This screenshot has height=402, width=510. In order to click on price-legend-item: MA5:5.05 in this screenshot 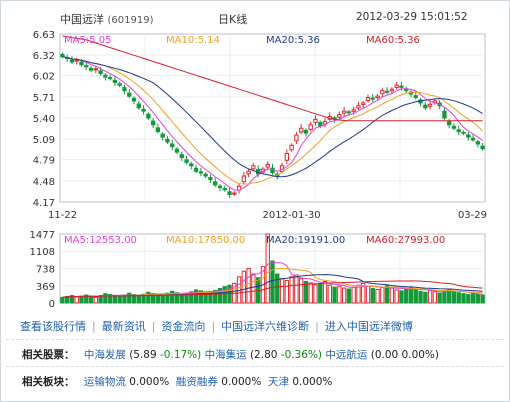, I will do `click(87, 40)`.